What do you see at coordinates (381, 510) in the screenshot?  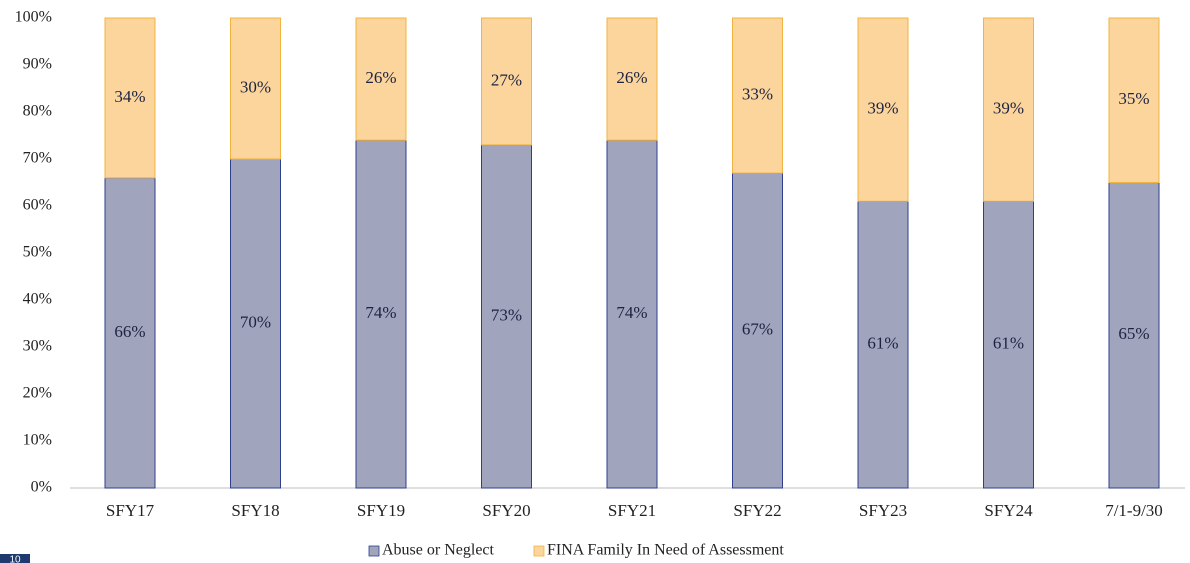 I see `x-tick-label: SFY19` at bounding box center [381, 510].